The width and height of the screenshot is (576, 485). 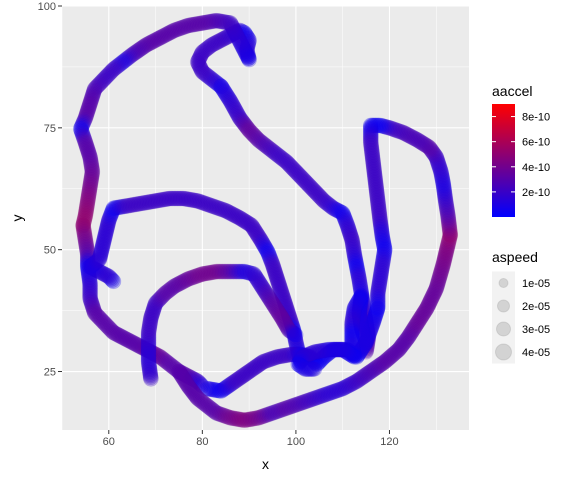 I want to click on x-axis: 60 80 100 120, so click(x=251, y=439).